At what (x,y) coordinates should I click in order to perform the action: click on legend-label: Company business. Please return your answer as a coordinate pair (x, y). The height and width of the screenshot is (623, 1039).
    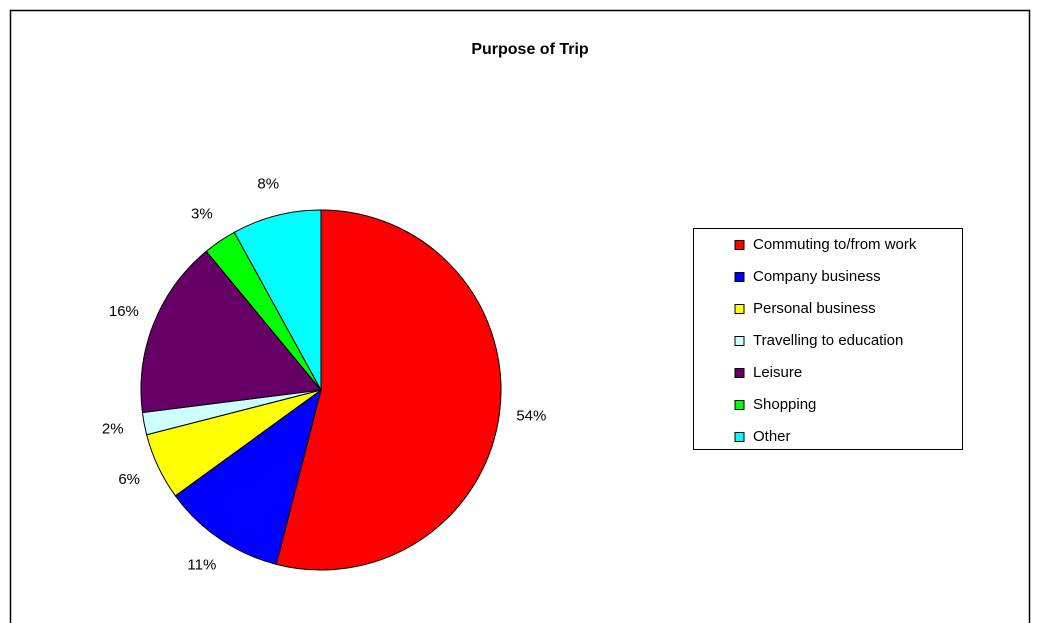
    Looking at the image, I should click on (817, 276).